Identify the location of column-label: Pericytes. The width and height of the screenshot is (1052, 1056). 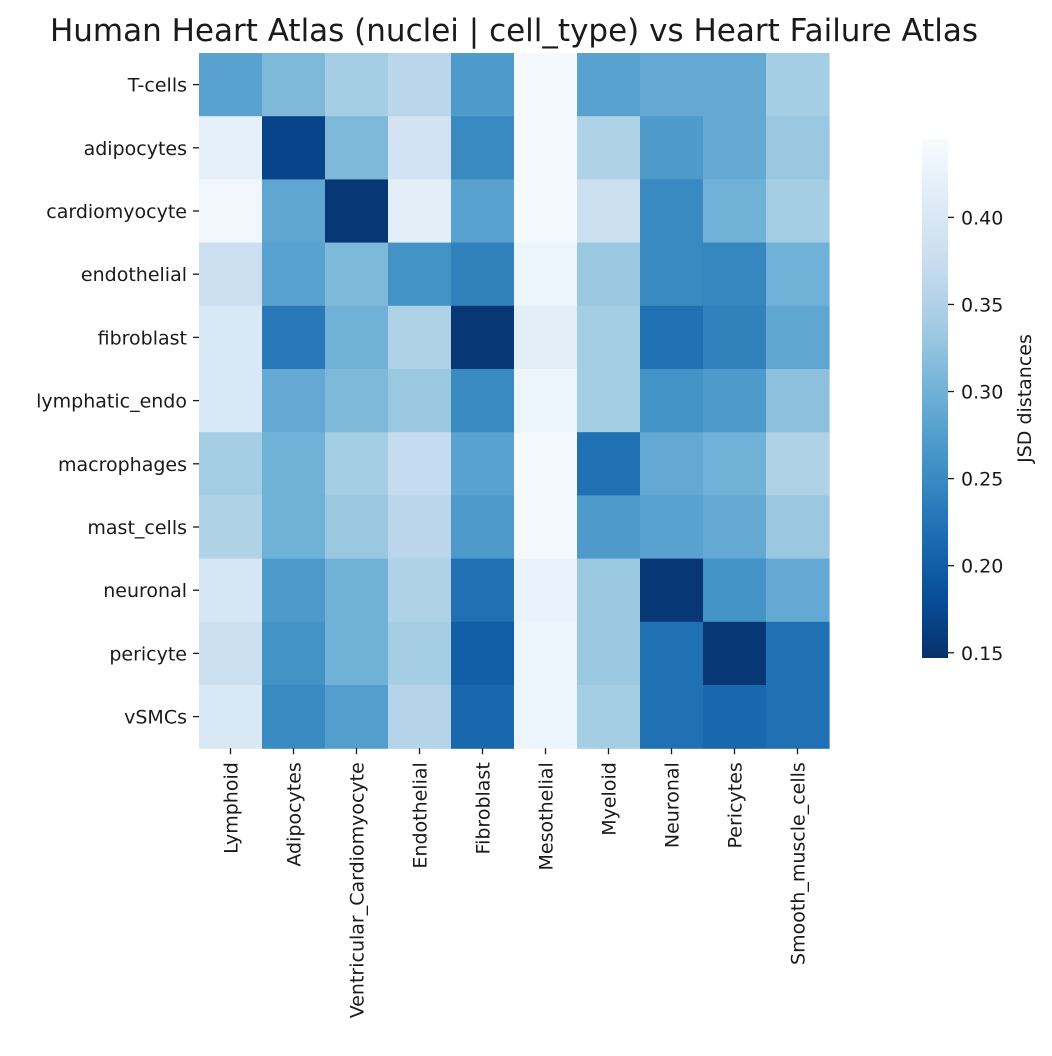
(736, 805).